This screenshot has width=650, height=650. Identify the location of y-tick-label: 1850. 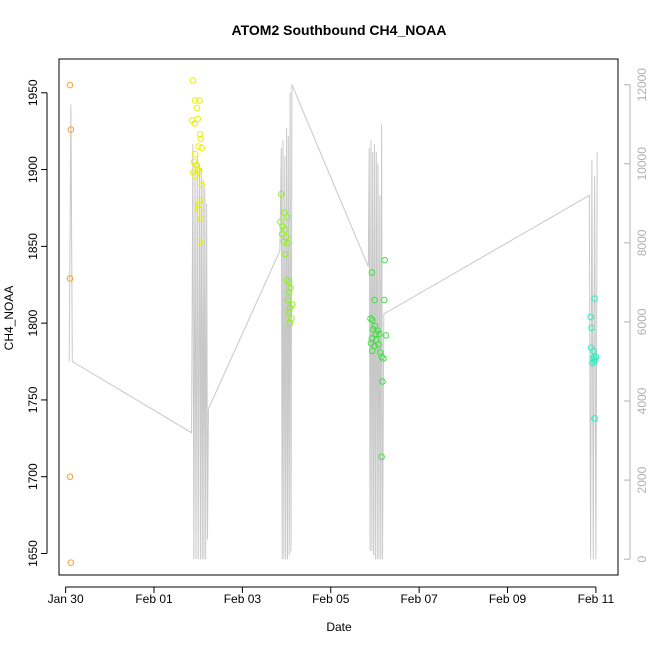
(33, 246).